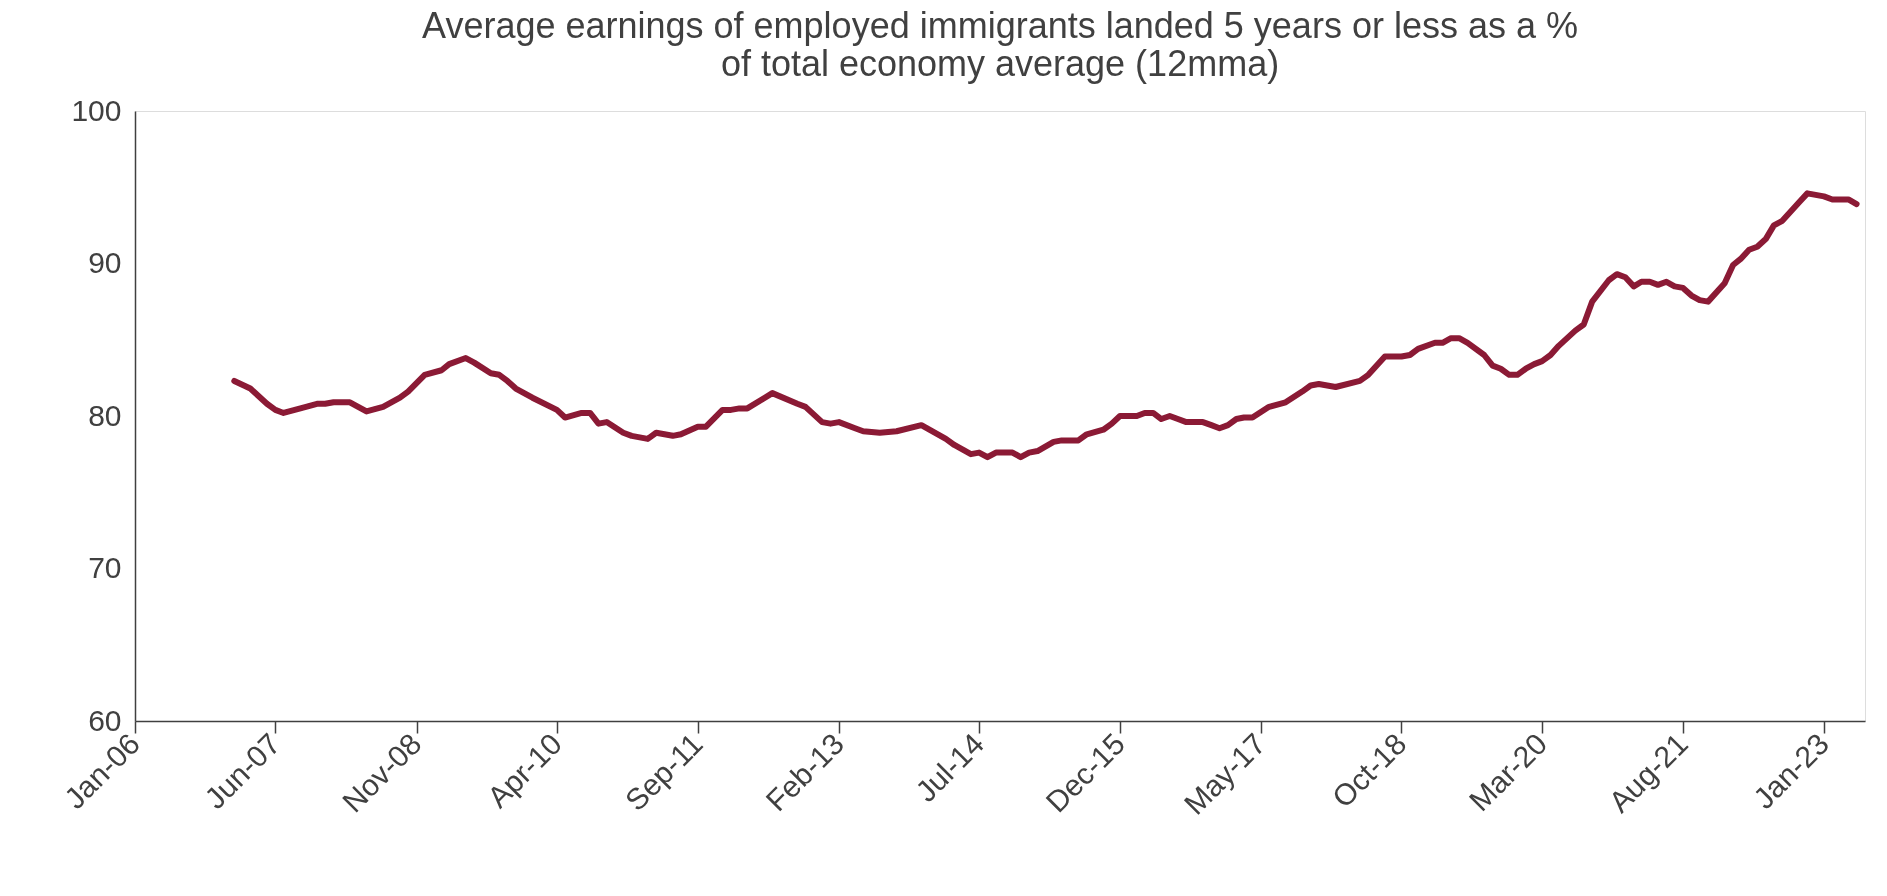 This screenshot has width=1887, height=896. Describe the element at coordinates (1000, 44) in the screenshot. I see `chart-title: Average earnings of employed immigrants landed 5 years or less as a % of total economy average (12mma)` at that location.